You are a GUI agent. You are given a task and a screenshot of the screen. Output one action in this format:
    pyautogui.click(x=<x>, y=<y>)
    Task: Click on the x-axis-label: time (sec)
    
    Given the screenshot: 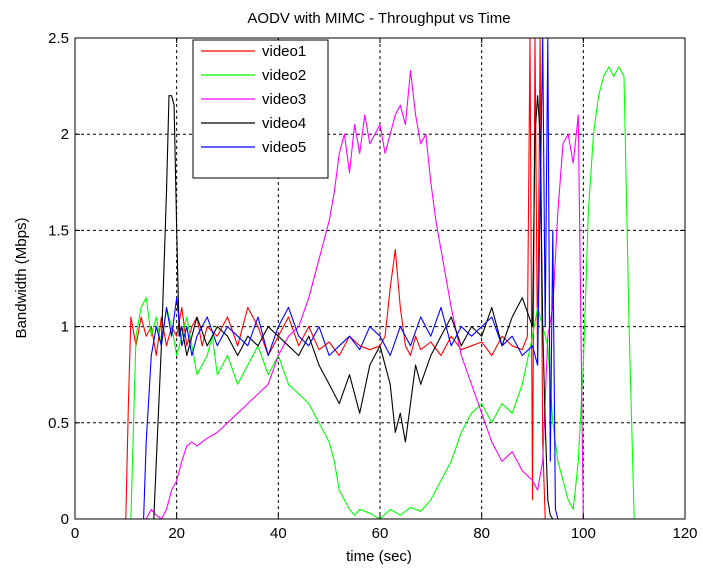 What is the action you would take?
    pyautogui.click(x=379, y=556)
    